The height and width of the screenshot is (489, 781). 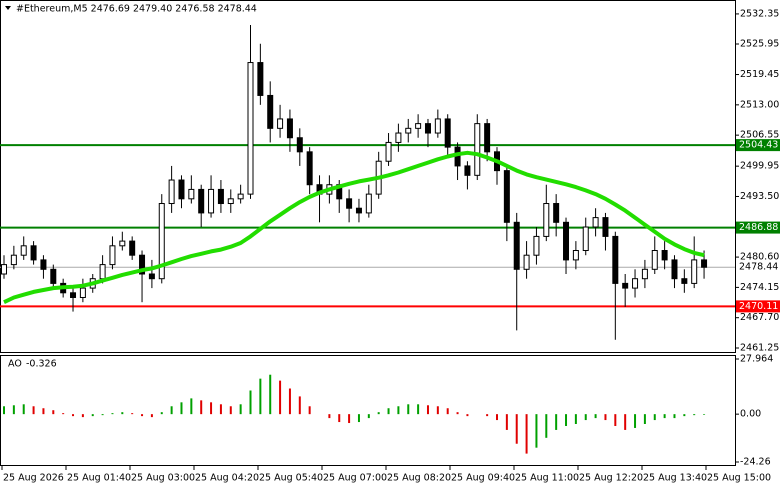 What do you see at coordinates (163, 478) in the screenshot?
I see `x-tick-label: 25 Aug 03:00` at bounding box center [163, 478].